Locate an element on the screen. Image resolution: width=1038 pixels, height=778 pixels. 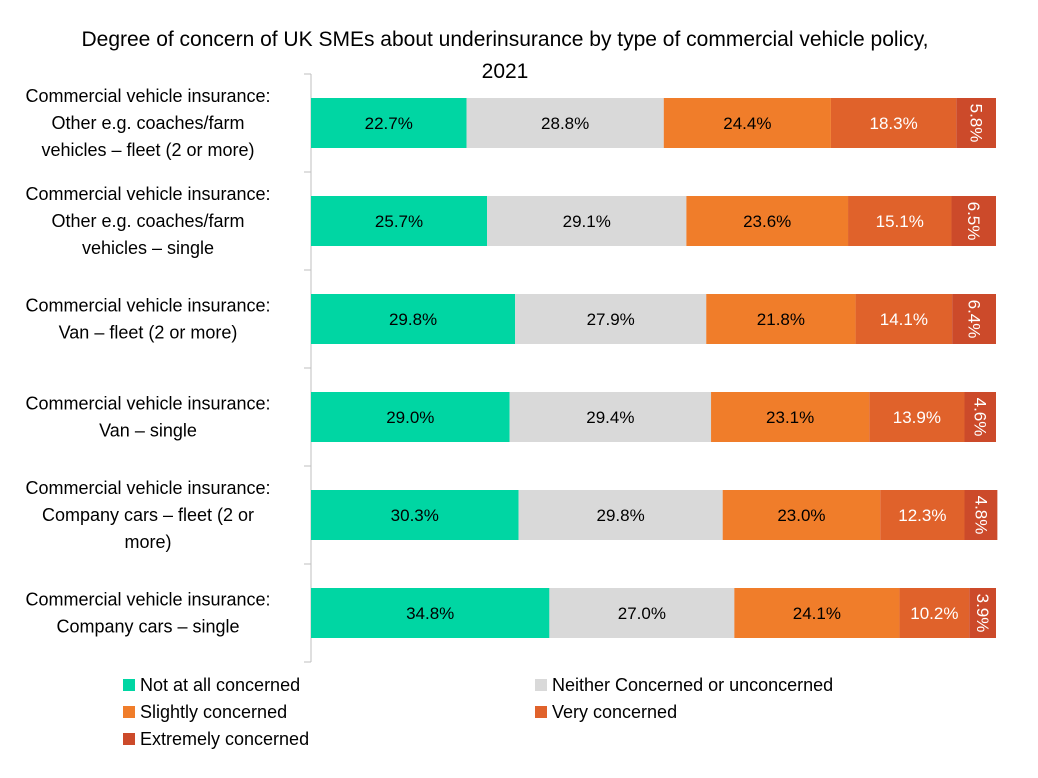
category-label-line: Van – single is located at coordinates (148, 431).